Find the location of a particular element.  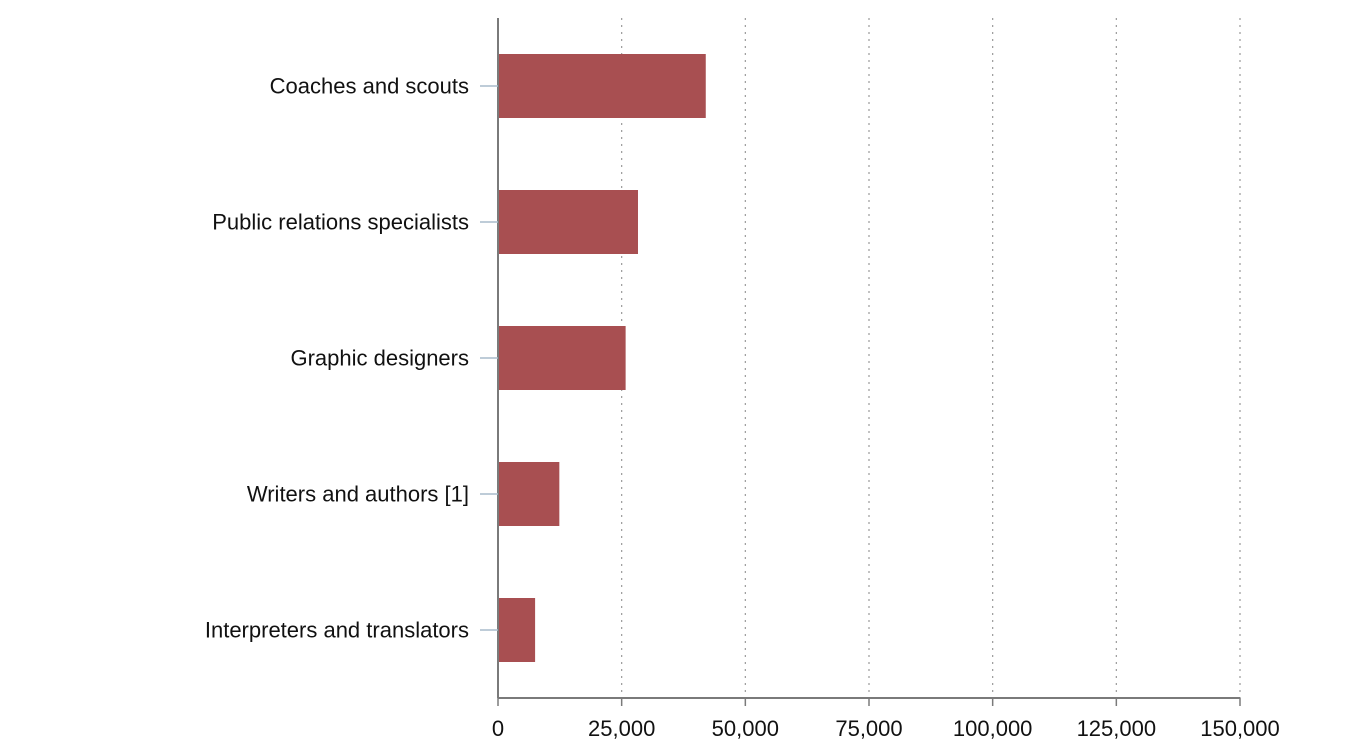

x-tick-label-1: 25,000 is located at coordinates (621, 728).